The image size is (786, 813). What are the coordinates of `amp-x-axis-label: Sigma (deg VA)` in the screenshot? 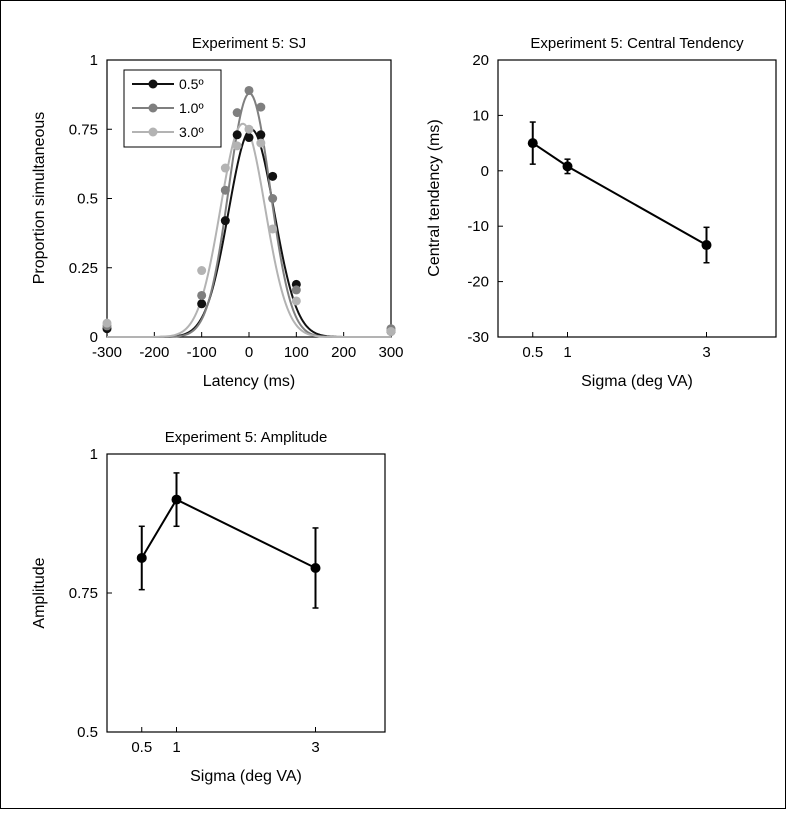 It's located at (246, 776).